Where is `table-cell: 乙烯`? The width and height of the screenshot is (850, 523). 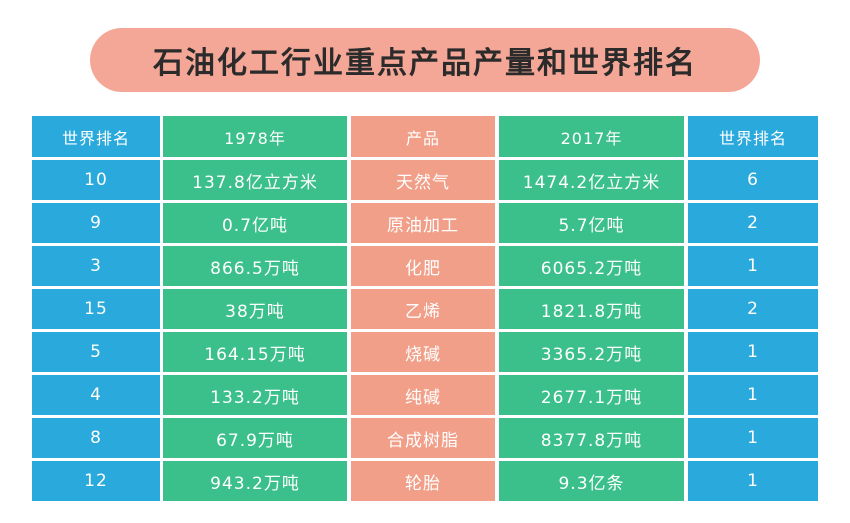 table-cell: 乙烯 is located at coordinates (423, 309).